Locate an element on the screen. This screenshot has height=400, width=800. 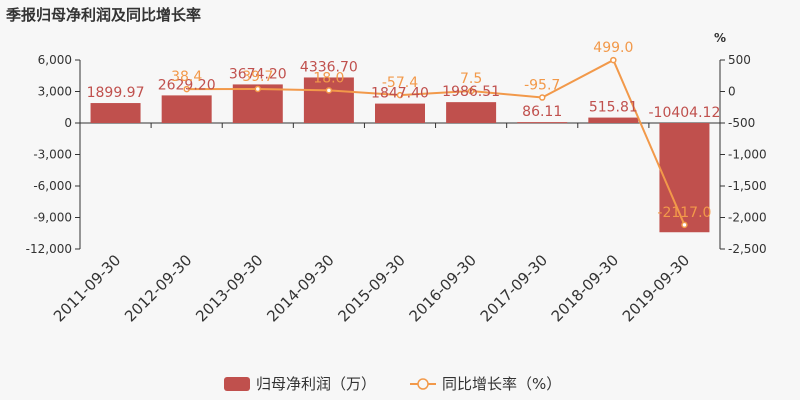
x-axis-tick-label: 2011-09-30 is located at coordinates (87, 288).